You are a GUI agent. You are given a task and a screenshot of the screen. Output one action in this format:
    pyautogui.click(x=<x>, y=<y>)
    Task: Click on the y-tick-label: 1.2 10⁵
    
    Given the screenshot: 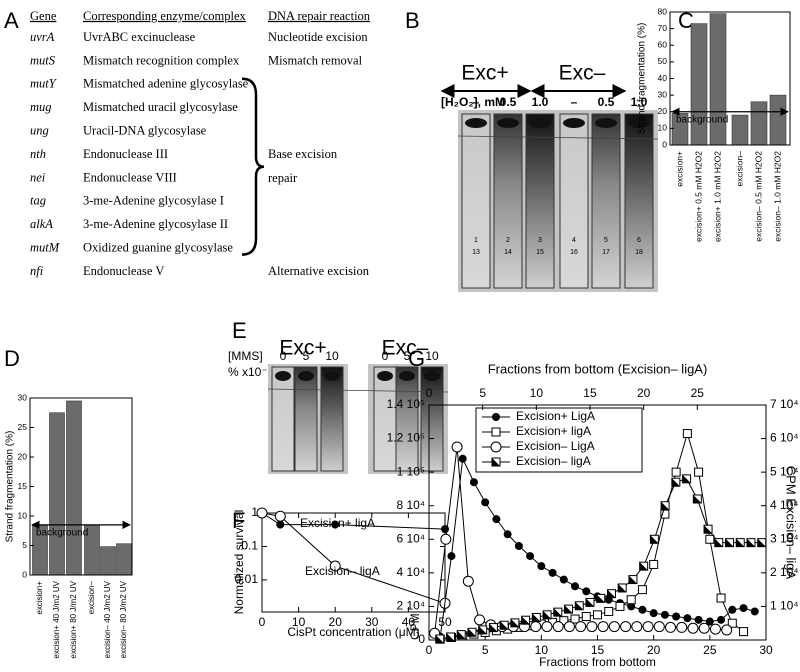 What is the action you would take?
    pyautogui.click(x=406, y=438)
    